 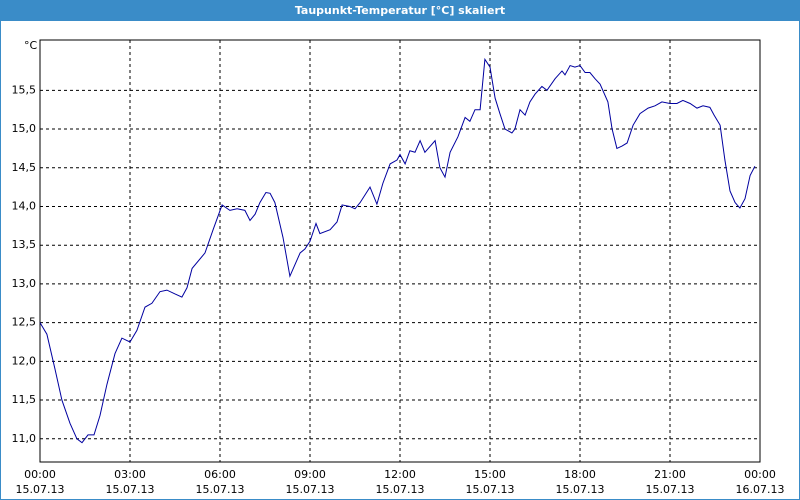 What do you see at coordinates (490, 482) in the screenshot?
I see `x-tick-label: 15:00 15.07.13` at bounding box center [490, 482].